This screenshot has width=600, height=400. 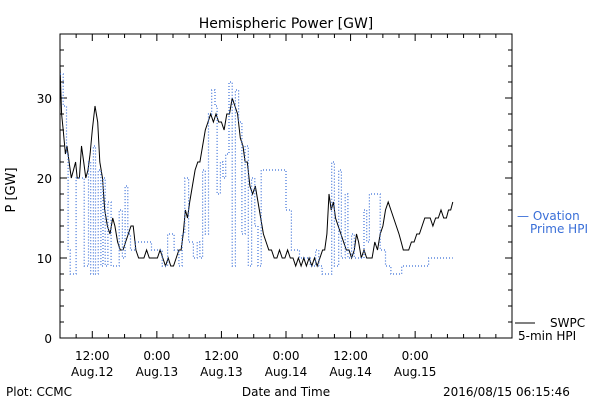 What do you see at coordinates (506, 392) in the screenshot?
I see `footer-timestamp: 2016/08/15 06:15:46` at bounding box center [506, 392].